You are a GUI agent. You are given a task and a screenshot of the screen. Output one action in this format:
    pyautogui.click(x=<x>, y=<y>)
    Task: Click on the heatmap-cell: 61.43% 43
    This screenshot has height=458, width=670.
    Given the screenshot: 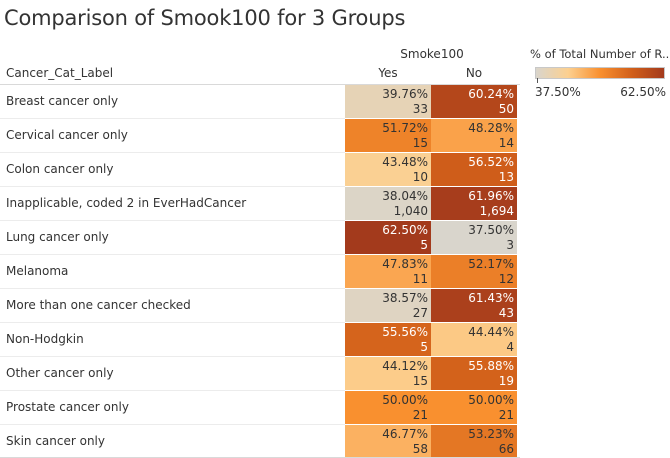 What is the action you would take?
    pyautogui.click(x=474, y=305)
    